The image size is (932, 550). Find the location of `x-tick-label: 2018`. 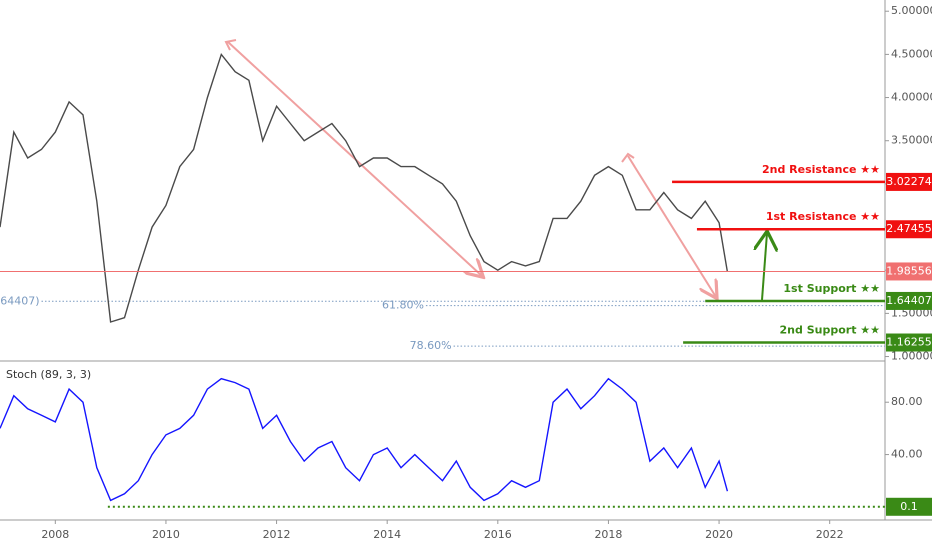

x-tick-label: 2018 is located at coordinates (608, 534).